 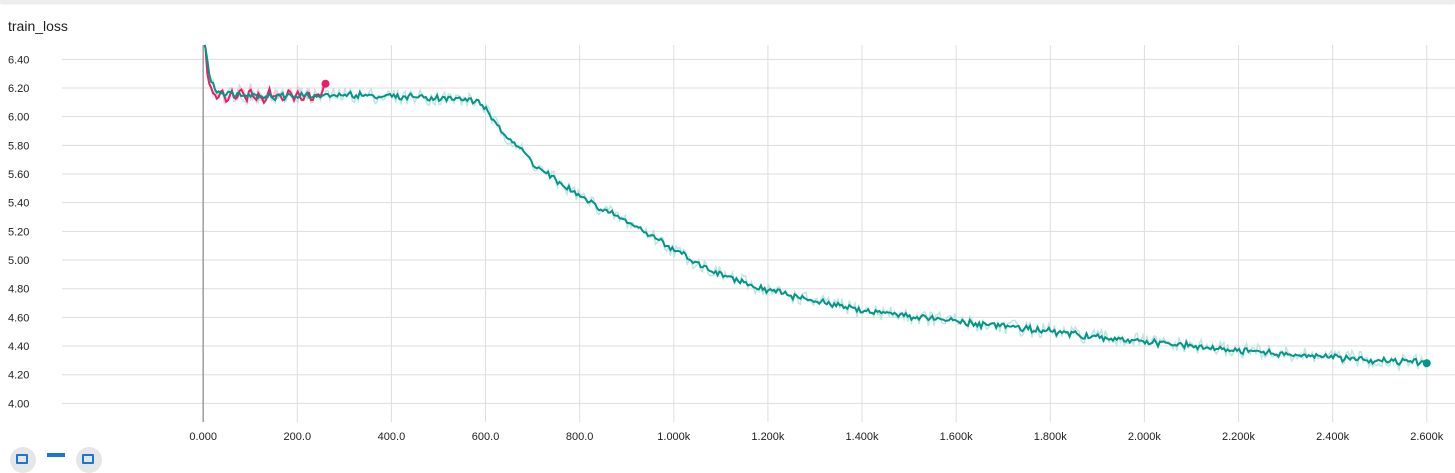 What do you see at coordinates (18, 376) in the screenshot?
I see `y-tick-label: 4.20` at bounding box center [18, 376].